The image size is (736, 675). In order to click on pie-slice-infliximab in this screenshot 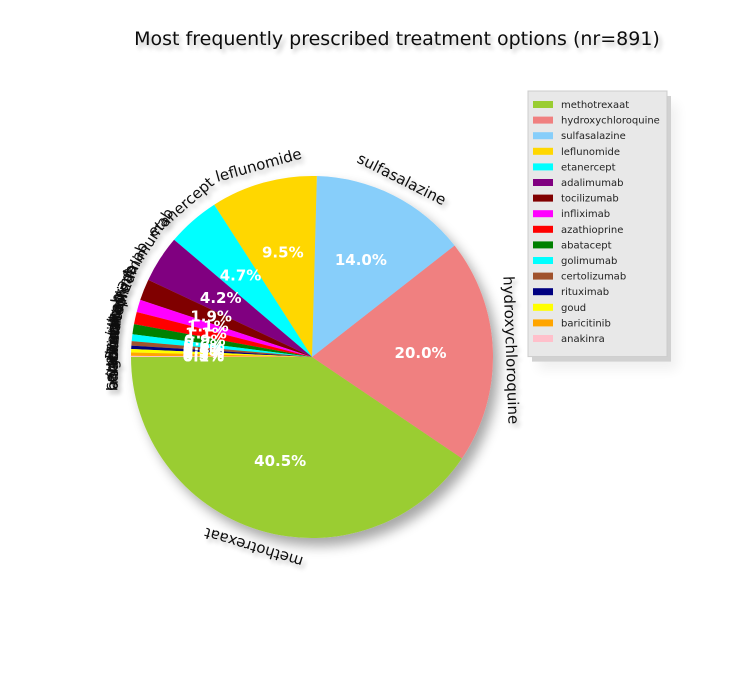, I will do `click(224, 328)`.